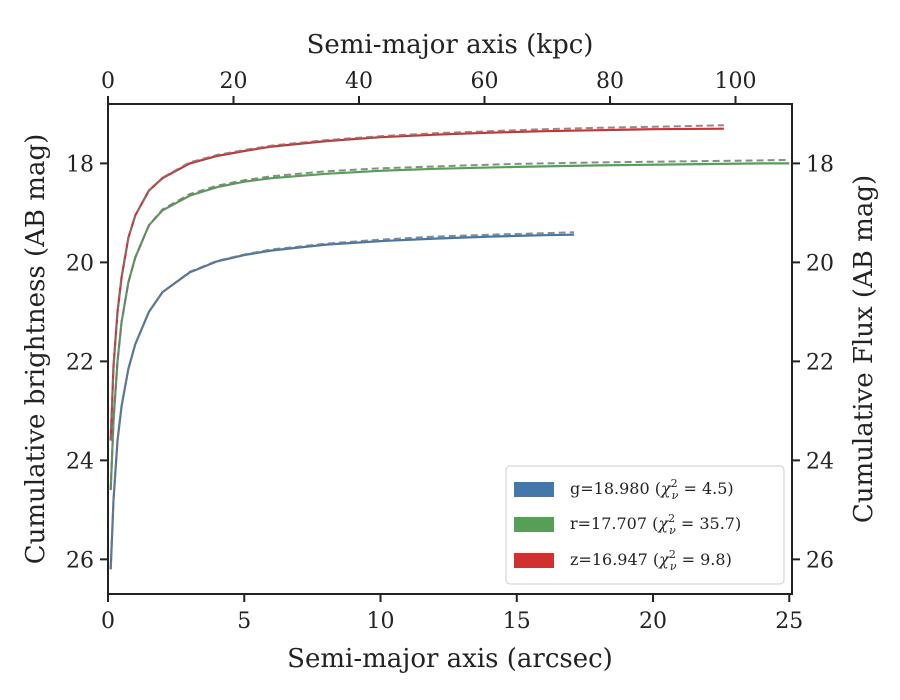 The width and height of the screenshot is (900, 700). I want to click on legend-label-g: g=18.980 (χ2 ν = 4.5), so click(652, 489).